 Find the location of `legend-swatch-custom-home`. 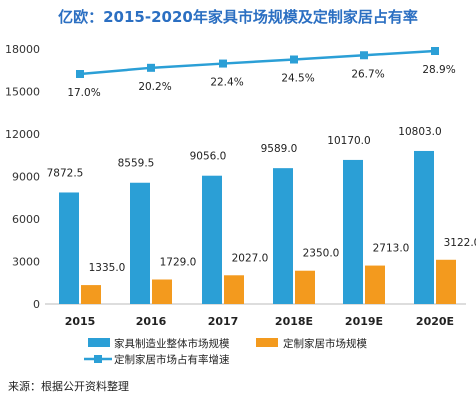

legend-swatch-custom-home is located at coordinates (267, 342).